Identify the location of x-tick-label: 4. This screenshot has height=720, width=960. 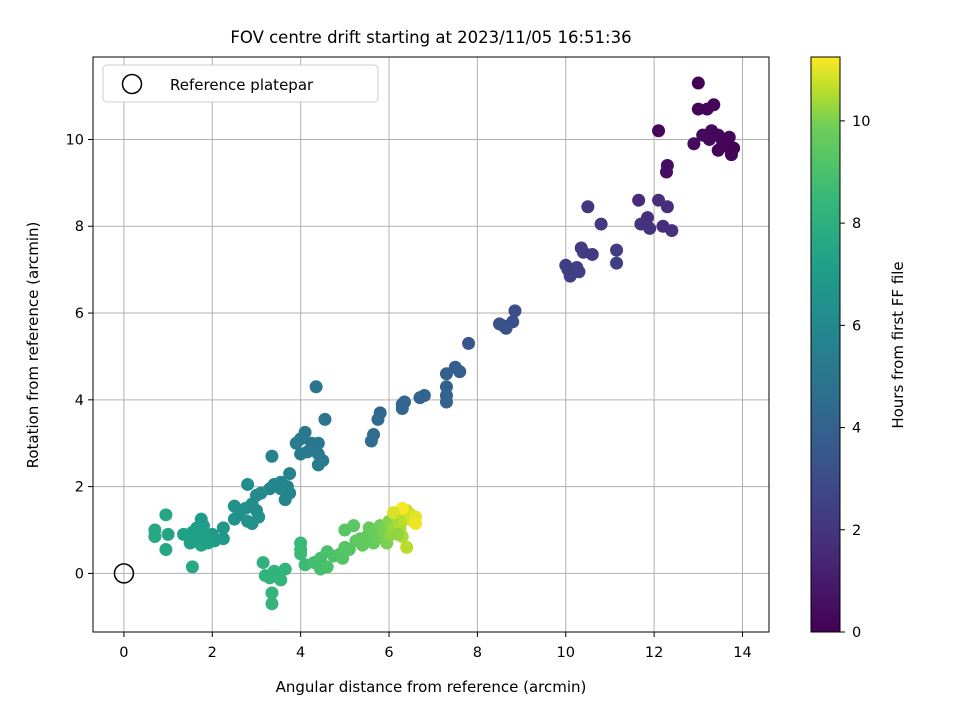
(300, 653).